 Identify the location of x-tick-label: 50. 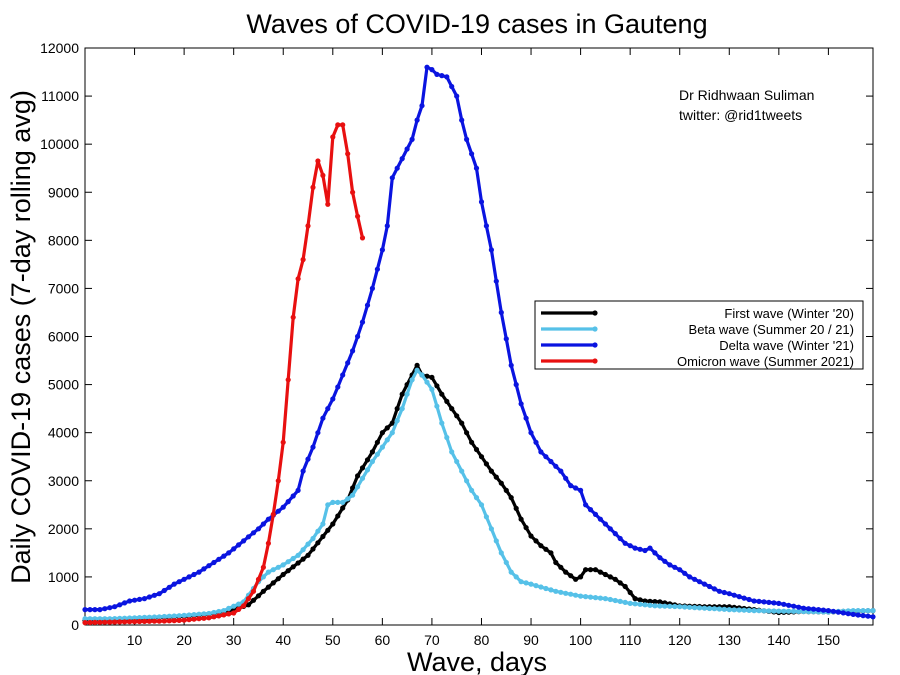
(333, 640).